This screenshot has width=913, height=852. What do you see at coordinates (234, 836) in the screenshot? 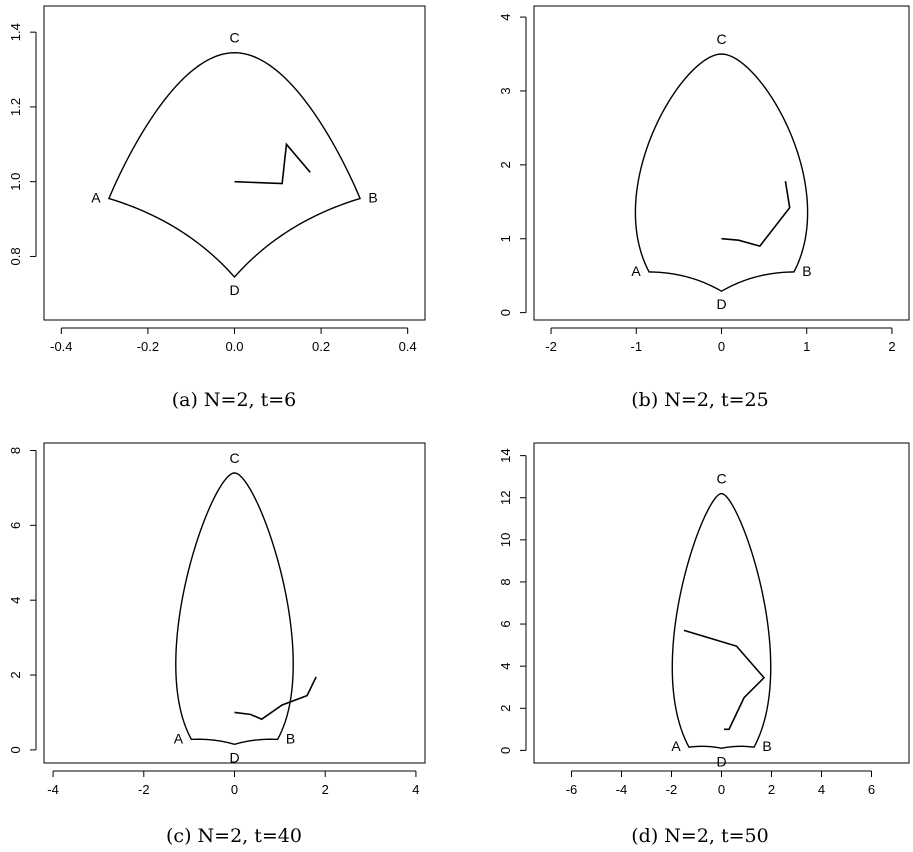
I see `panel-c-caption: (c) N=2, t=40` at bounding box center [234, 836].